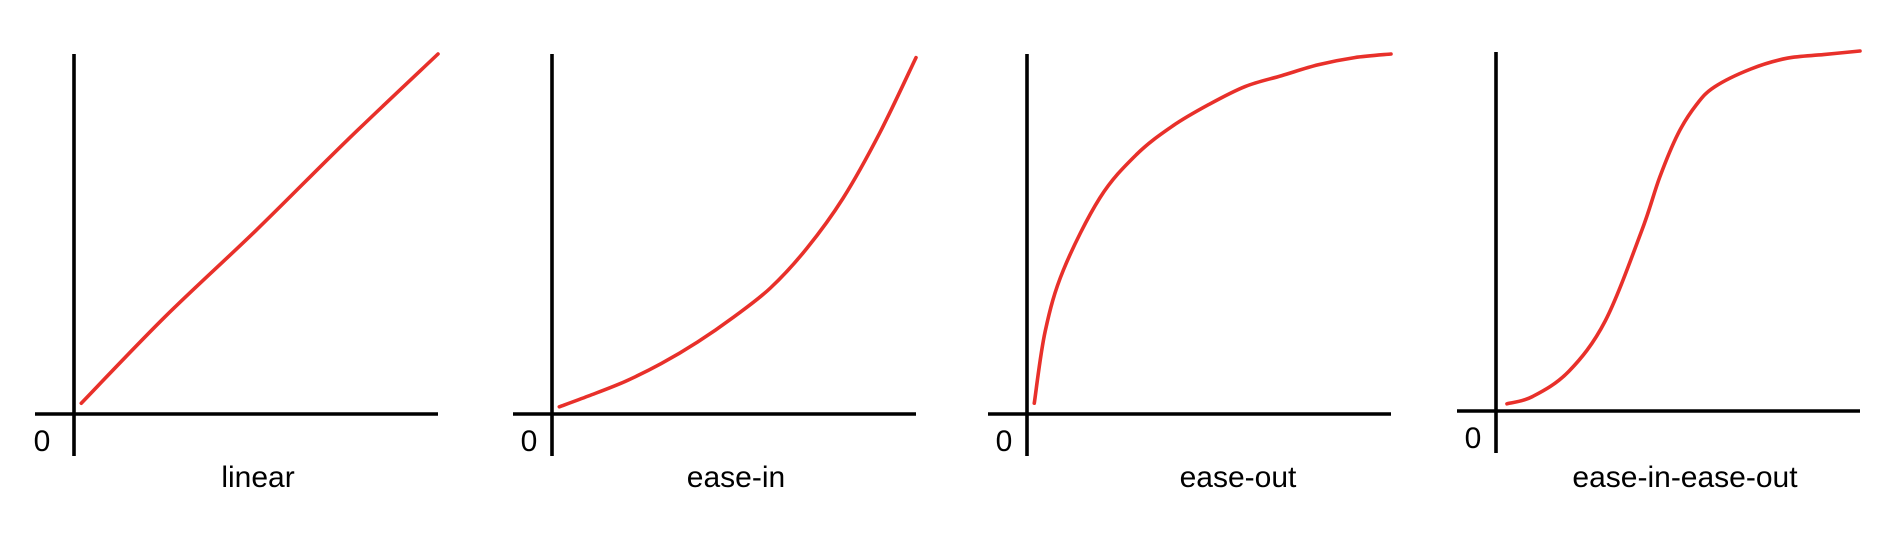  What do you see at coordinates (736, 477) in the screenshot?
I see `chart-title: ease-in` at bounding box center [736, 477].